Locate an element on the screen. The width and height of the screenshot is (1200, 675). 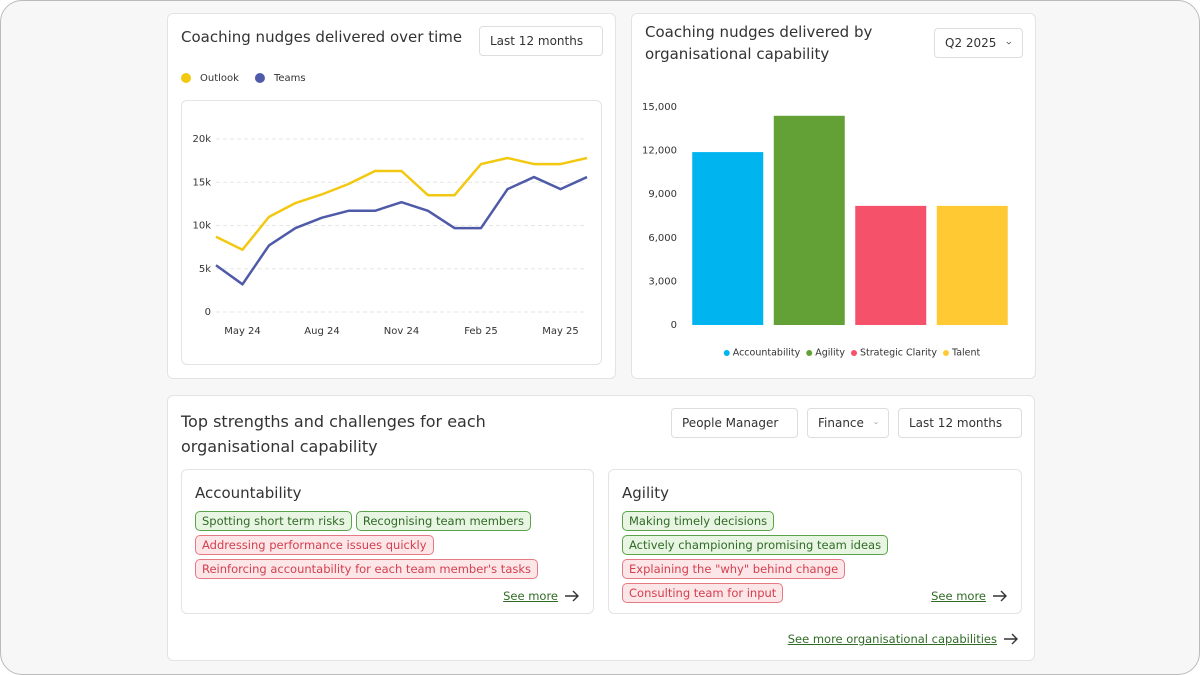
dropdown-label: Finance is located at coordinates (841, 423).